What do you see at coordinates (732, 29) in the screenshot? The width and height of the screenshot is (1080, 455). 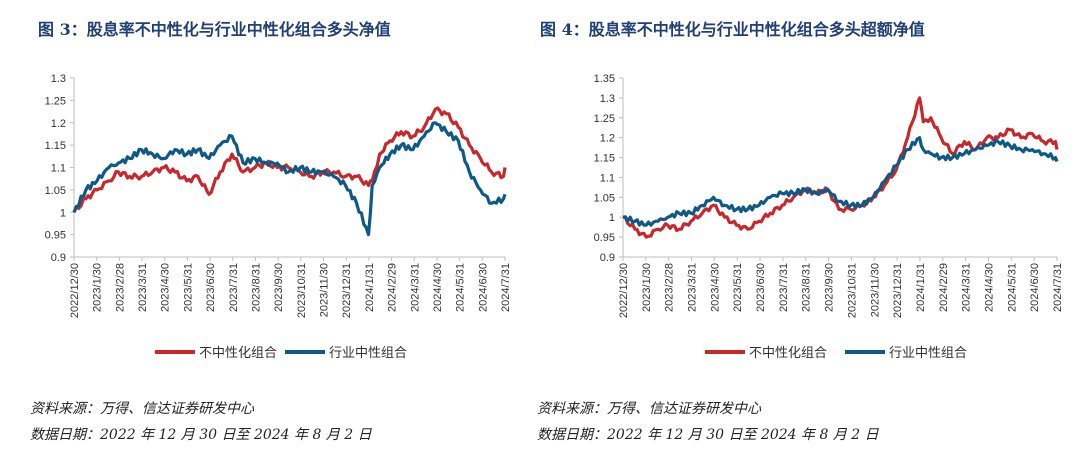 I see `chart-title: 图 4：股息率不中性化与行业中性化组合多头超额净值` at bounding box center [732, 29].